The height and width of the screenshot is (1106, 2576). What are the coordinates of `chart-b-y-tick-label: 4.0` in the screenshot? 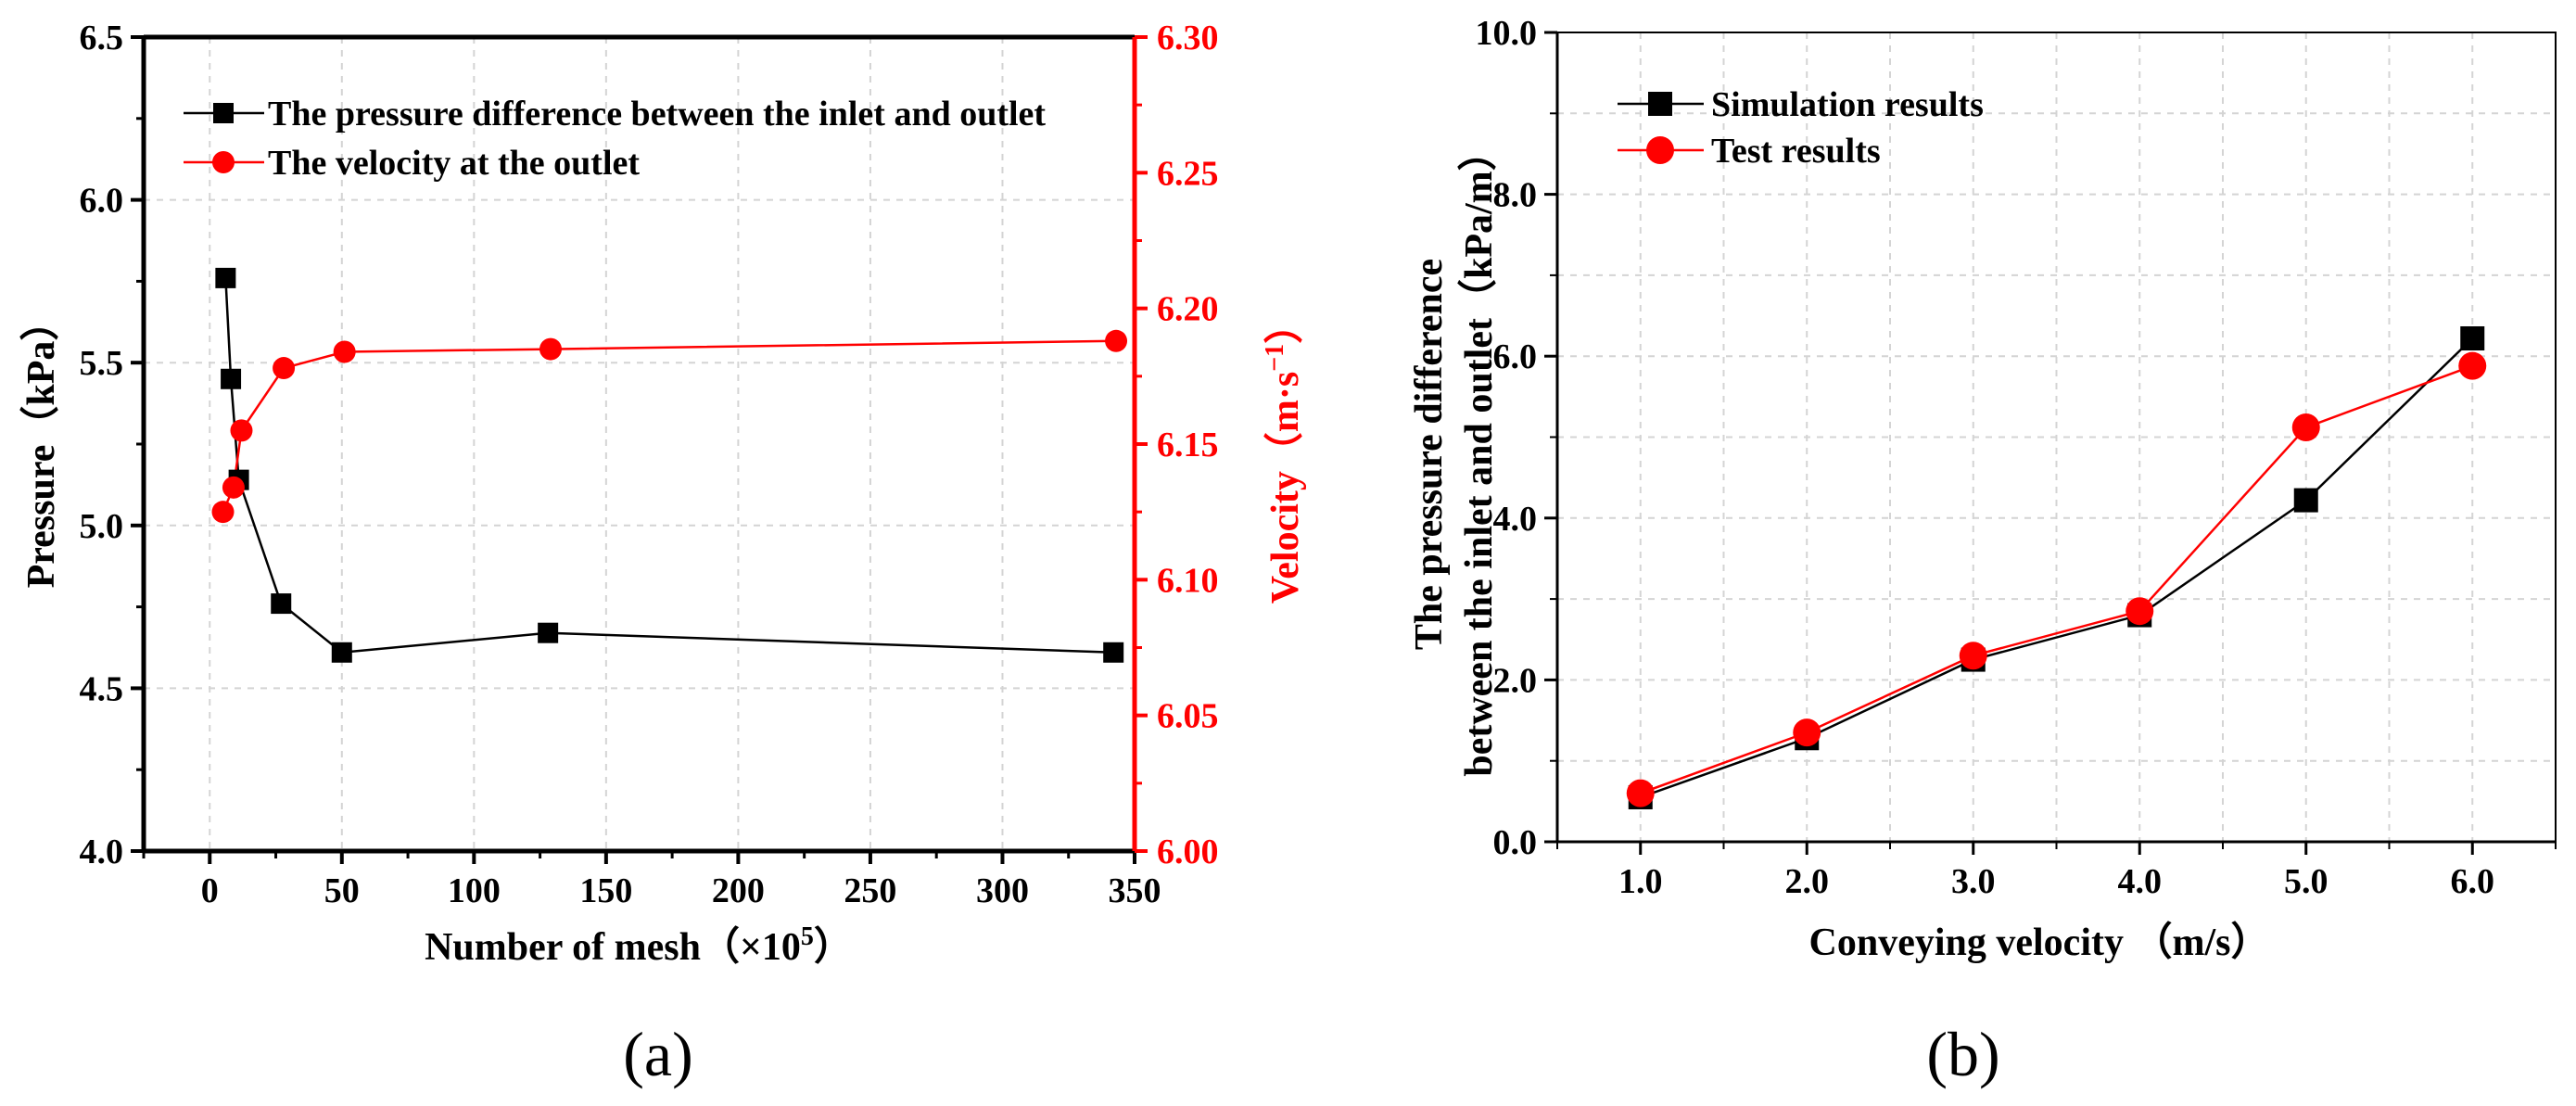 It's located at (1515, 519).